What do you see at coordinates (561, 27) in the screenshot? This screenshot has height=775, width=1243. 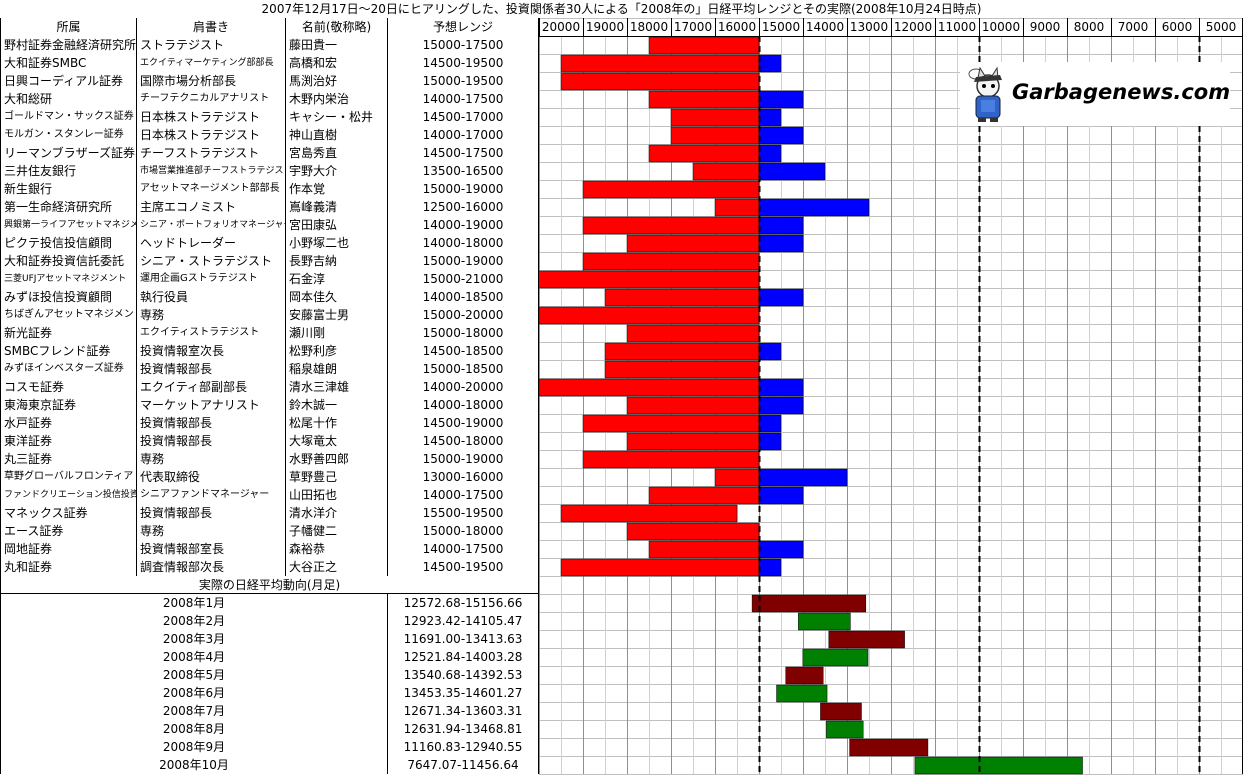 I see `tick-label: 20000` at bounding box center [561, 27].